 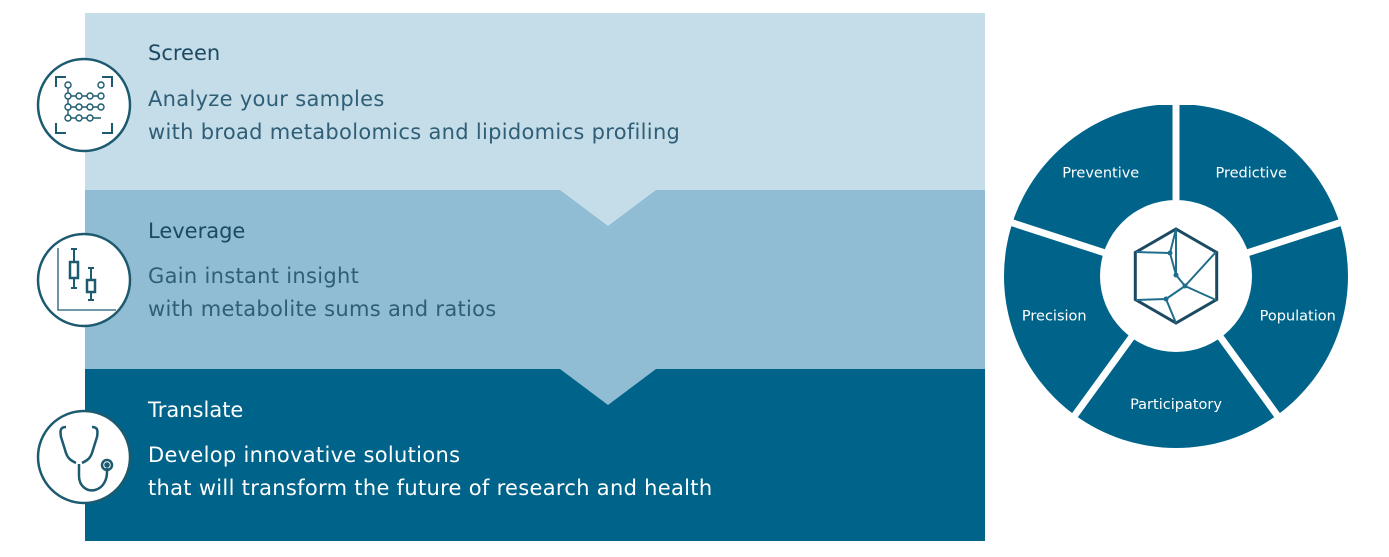 I want to click on step-title: Leverage, so click(x=197, y=231).